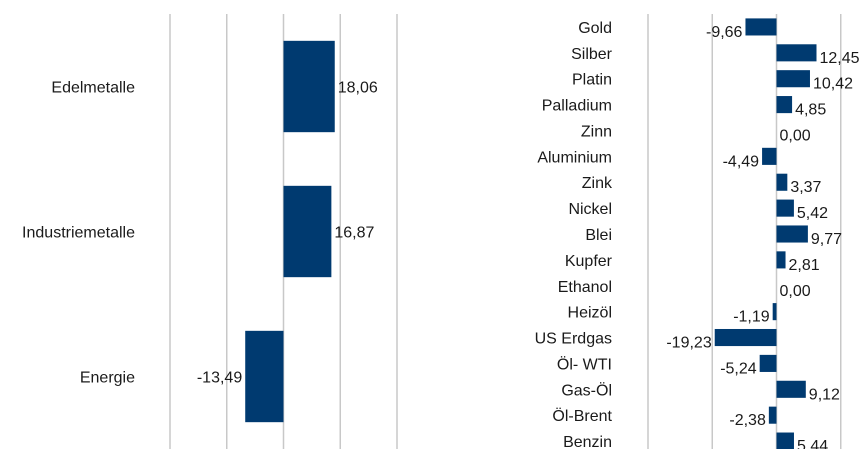 Image resolution: width=868 pixels, height=449 pixels. What do you see at coordinates (354, 233) in the screenshot?
I see `value-label: 16,87` at bounding box center [354, 233].